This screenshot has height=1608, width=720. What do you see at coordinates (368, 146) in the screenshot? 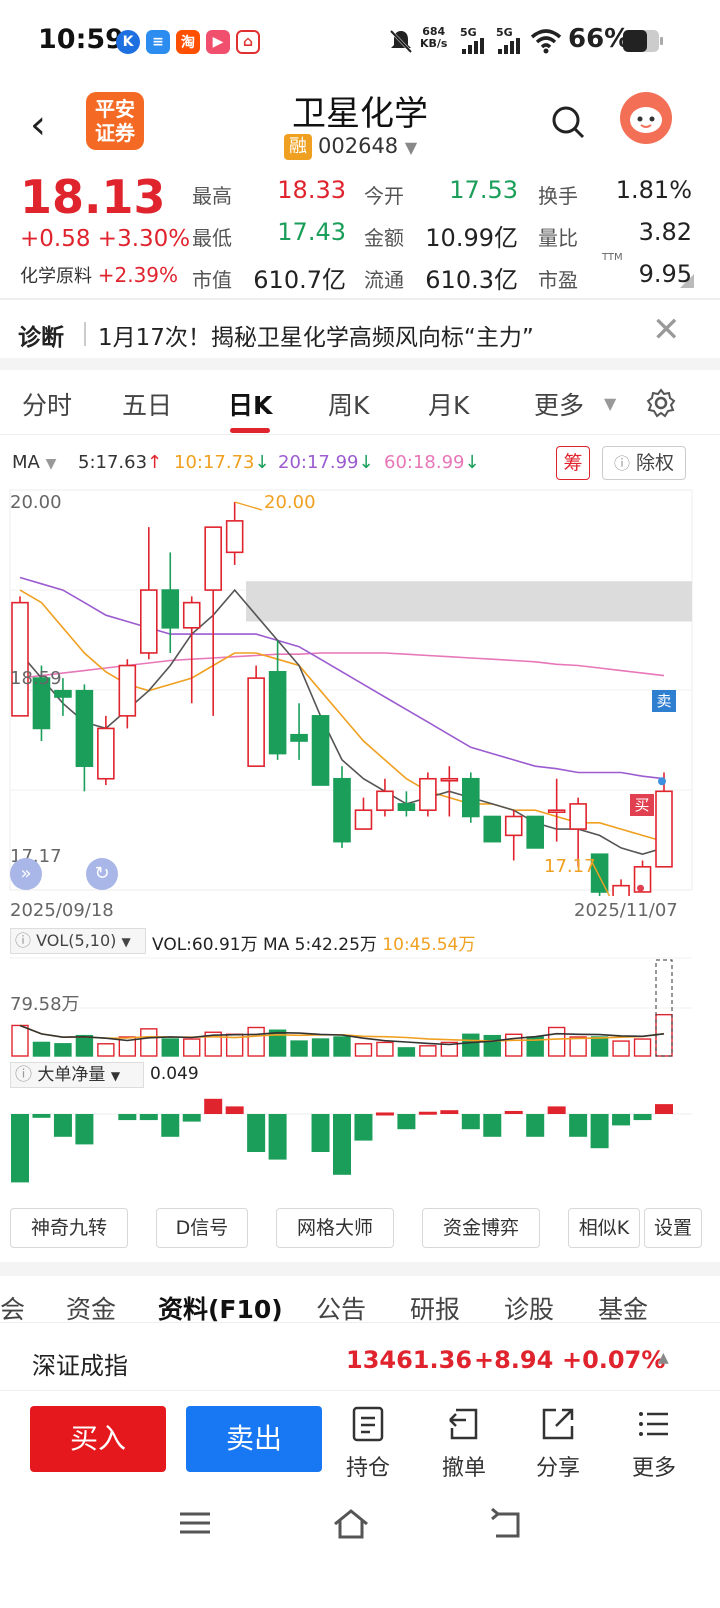
I see `stock-code: 002648 ▼` at bounding box center [368, 146].